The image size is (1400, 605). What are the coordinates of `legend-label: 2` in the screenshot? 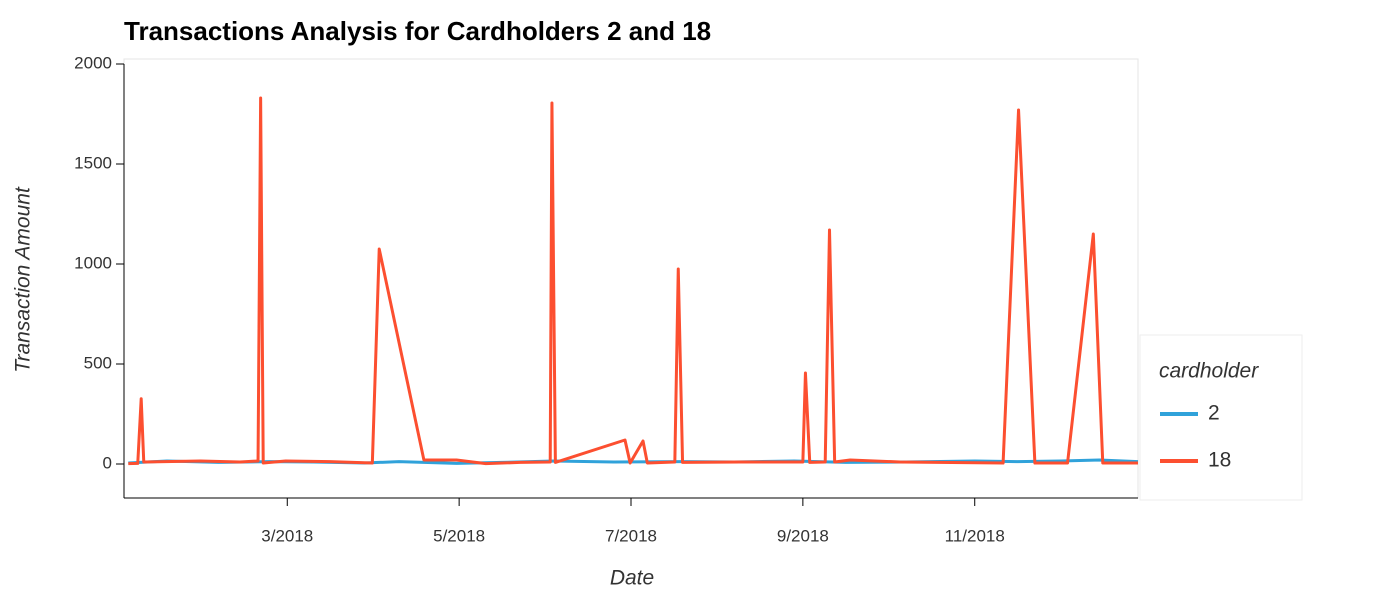 It's located at (1214, 413).